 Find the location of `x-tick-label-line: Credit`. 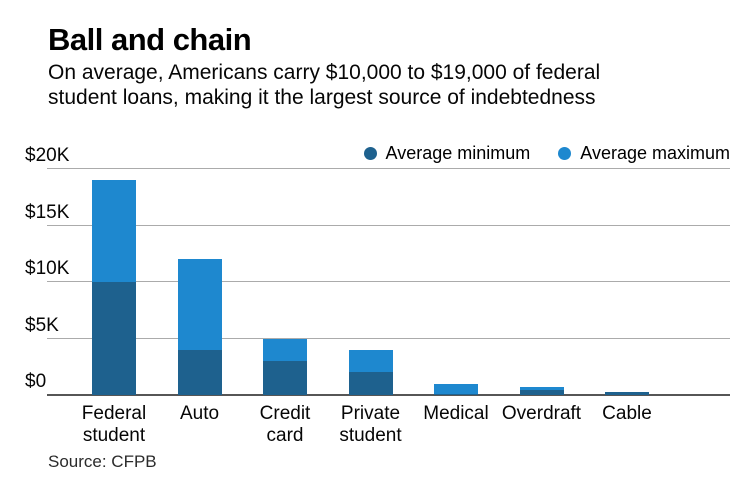

x-tick-label-line: Credit is located at coordinates (285, 413).